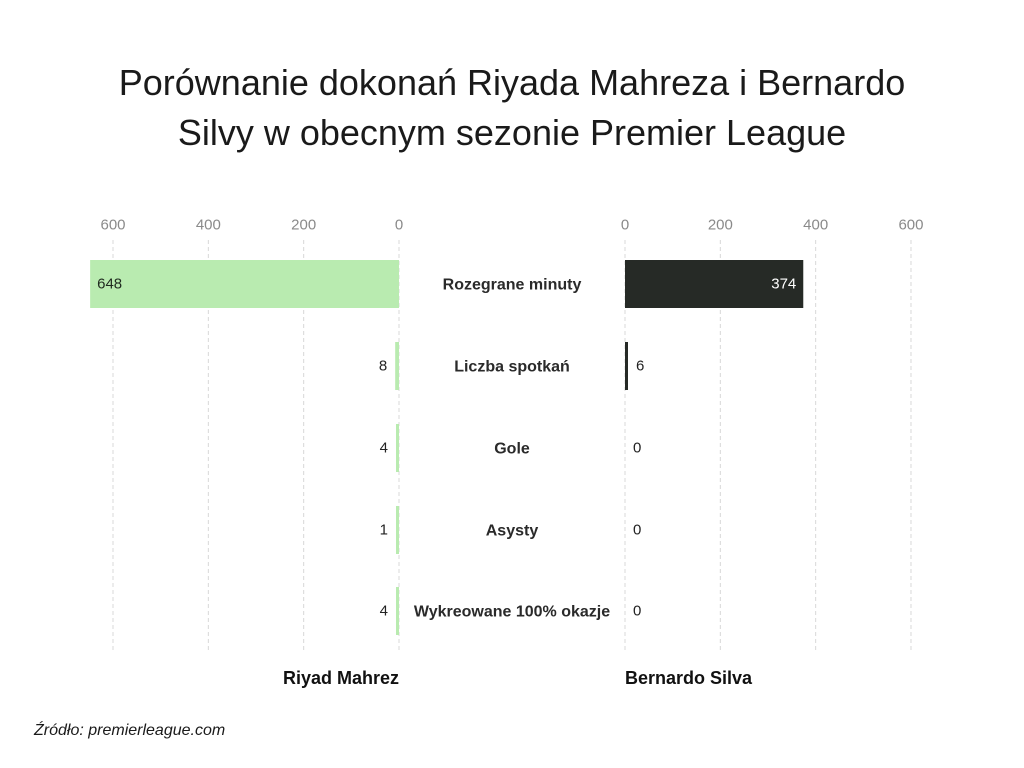  What do you see at coordinates (109, 284) in the screenshot?
I see `data-label-left: 648` at bounding box center [109, 284].